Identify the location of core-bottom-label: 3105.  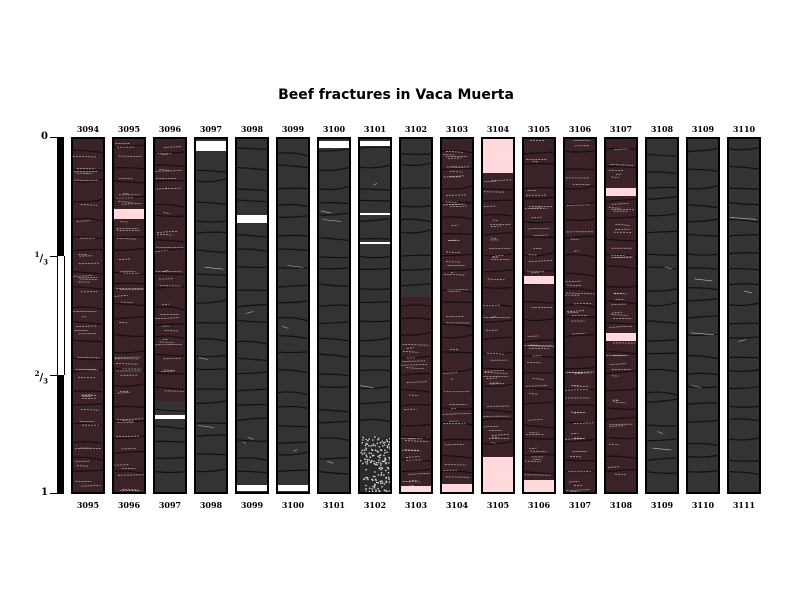
(498, 505).